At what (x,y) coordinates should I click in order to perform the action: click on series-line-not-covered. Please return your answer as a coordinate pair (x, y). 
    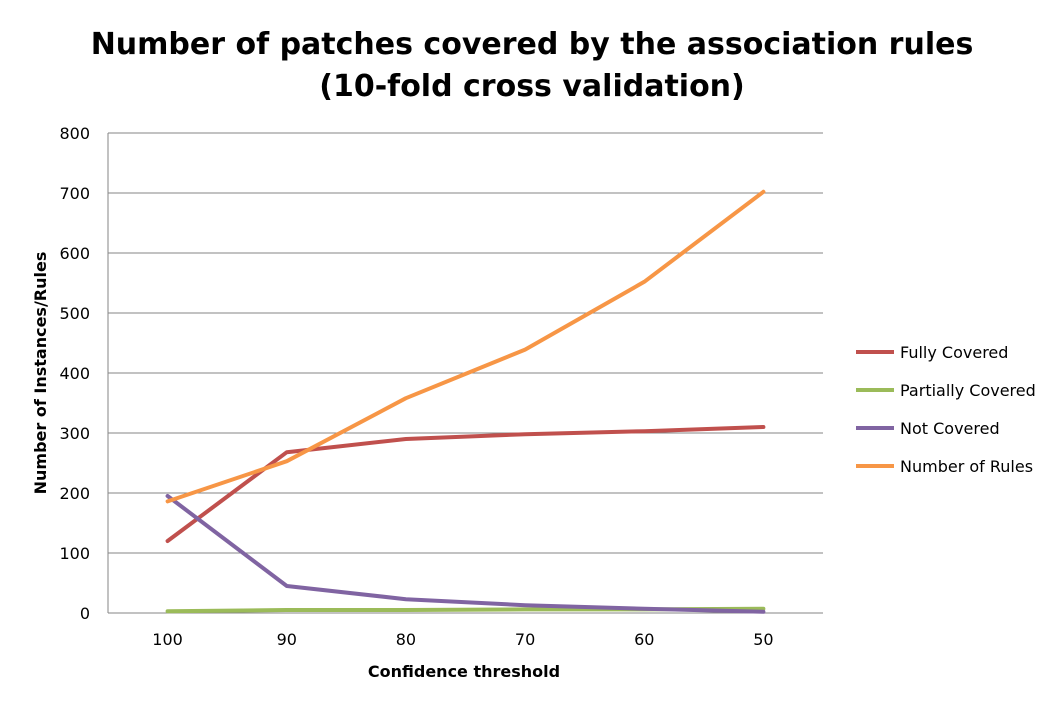
    Looking at the image, I should click on (465, 554).